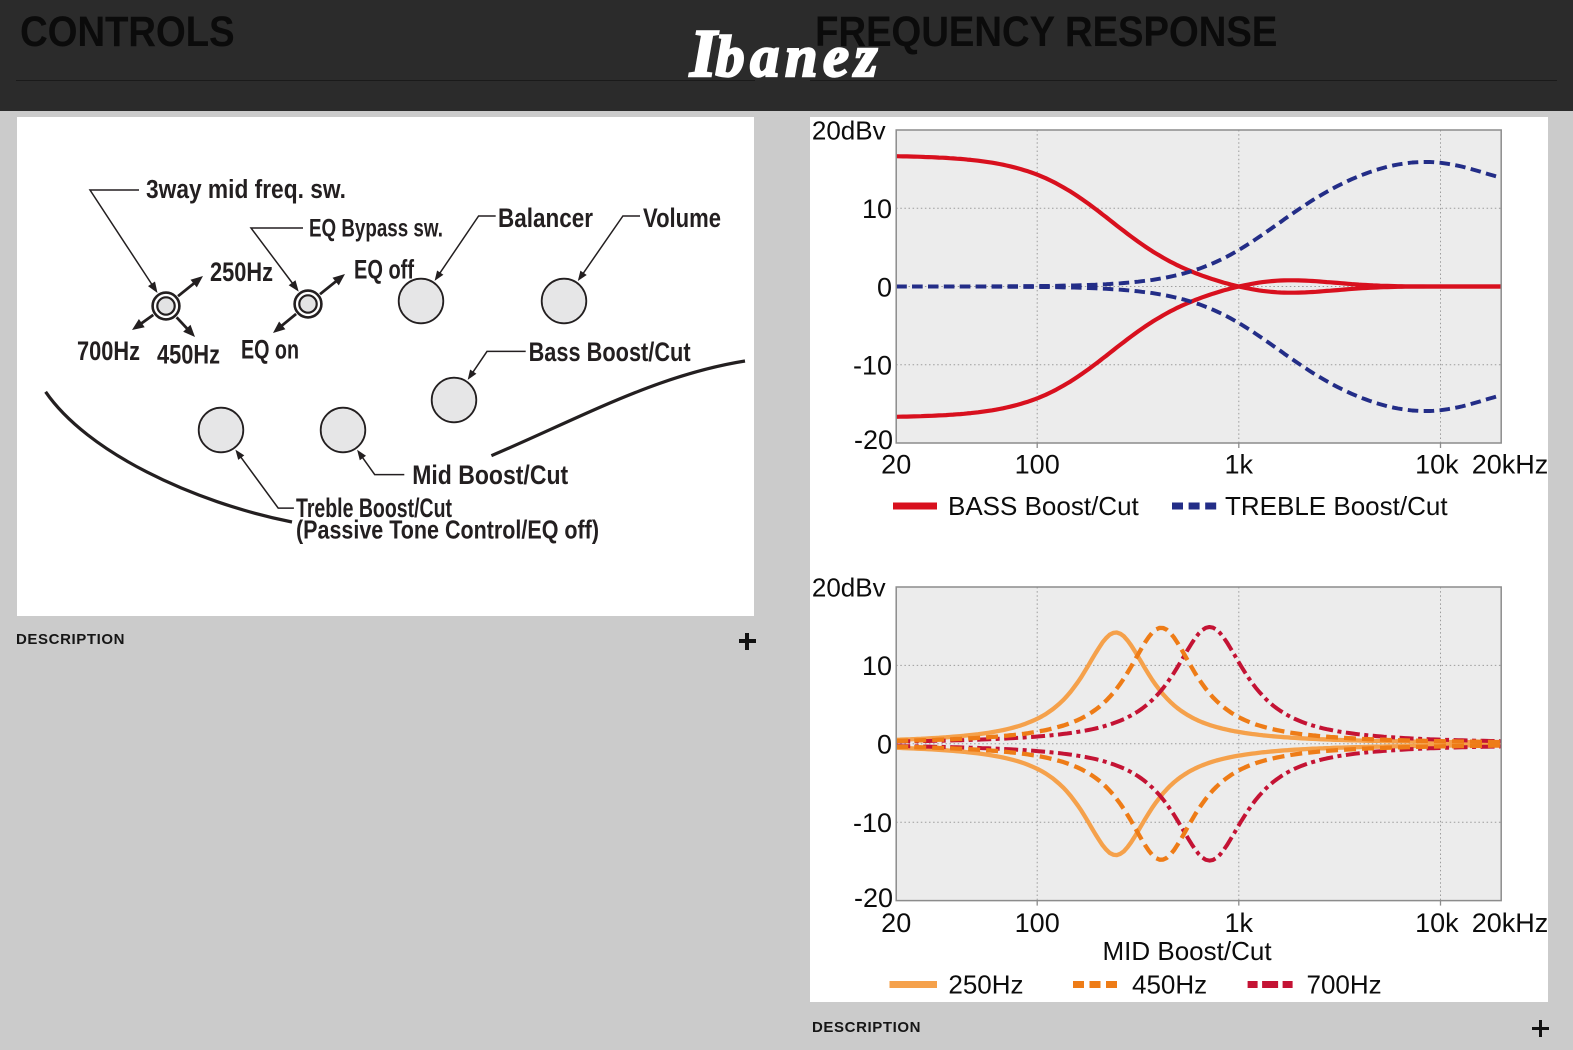 This screenshot has width=1573, height=1050. Describe the element at coordinates (1044, 506) in the screenshot. I see `svg-text: BASS Boost/Cut` at that location.